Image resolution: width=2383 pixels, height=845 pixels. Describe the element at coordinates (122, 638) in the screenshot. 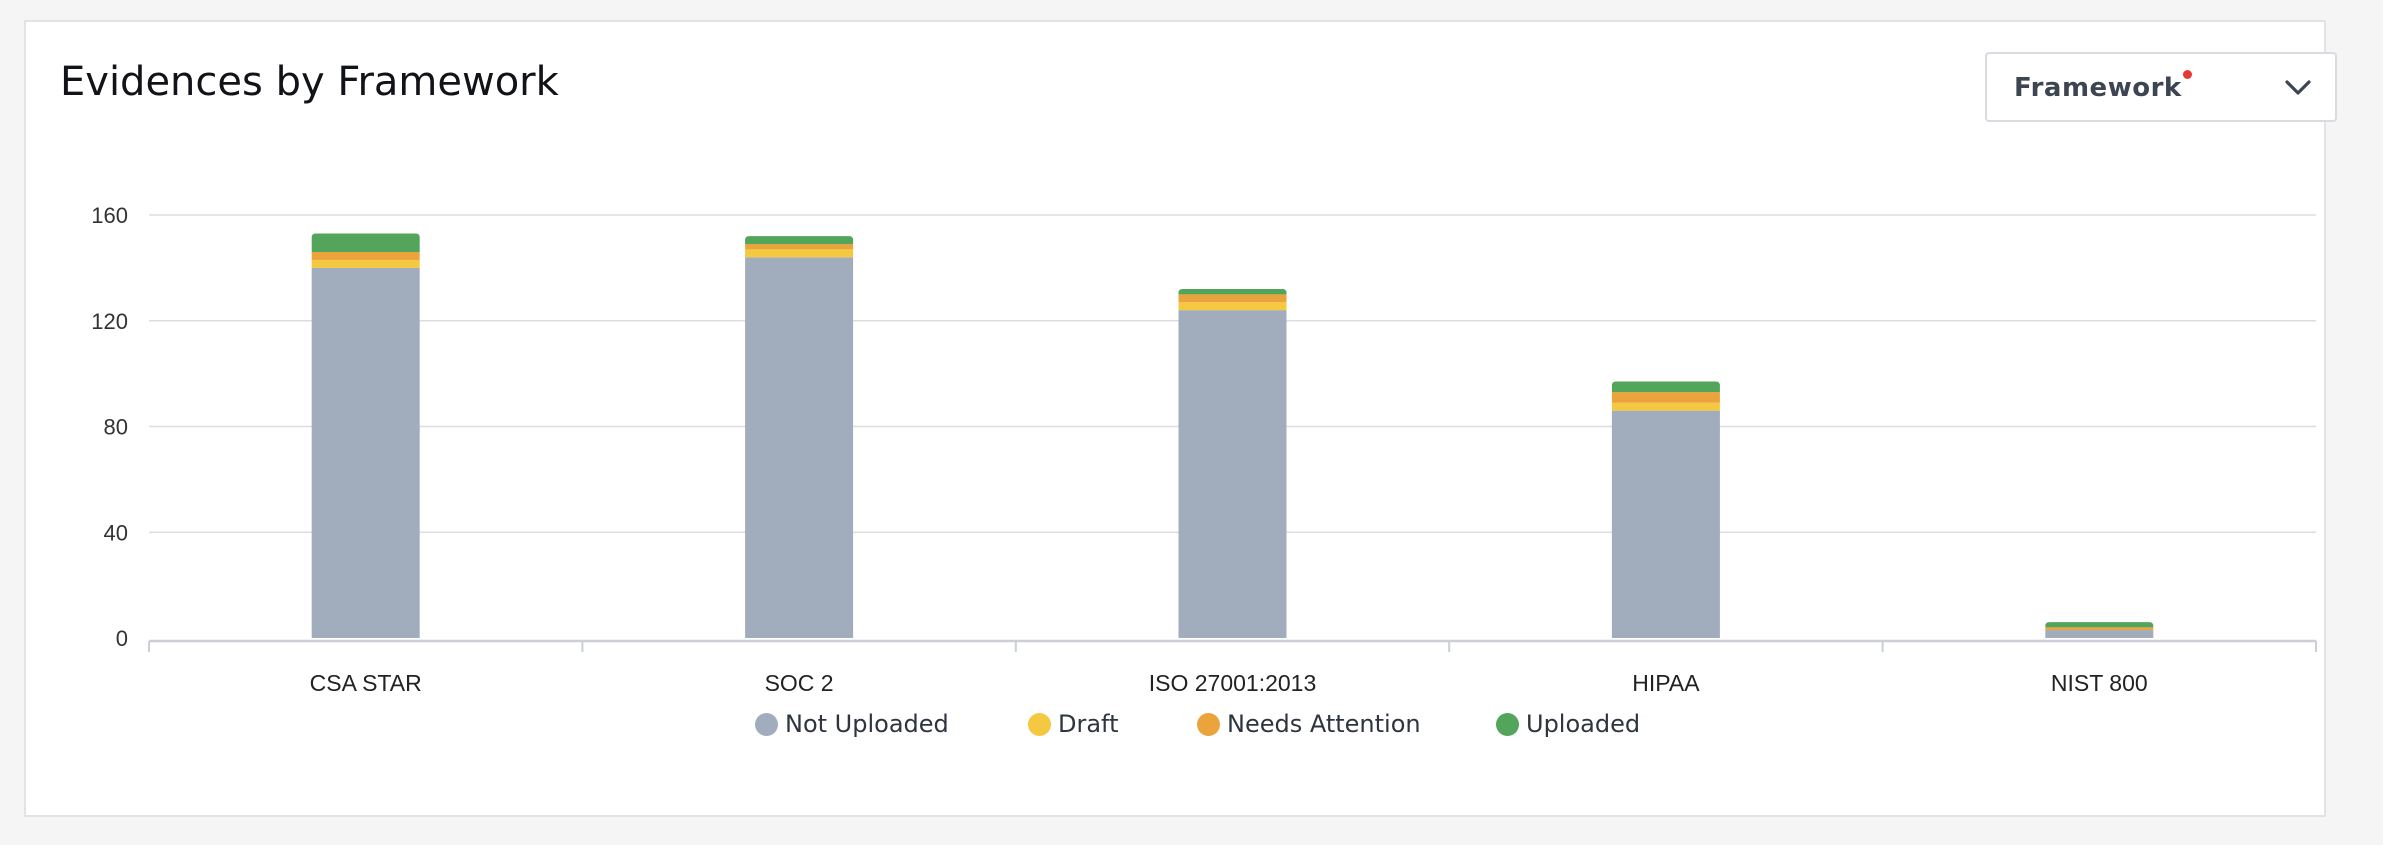

I see `y-tick-label: 0` at that location.